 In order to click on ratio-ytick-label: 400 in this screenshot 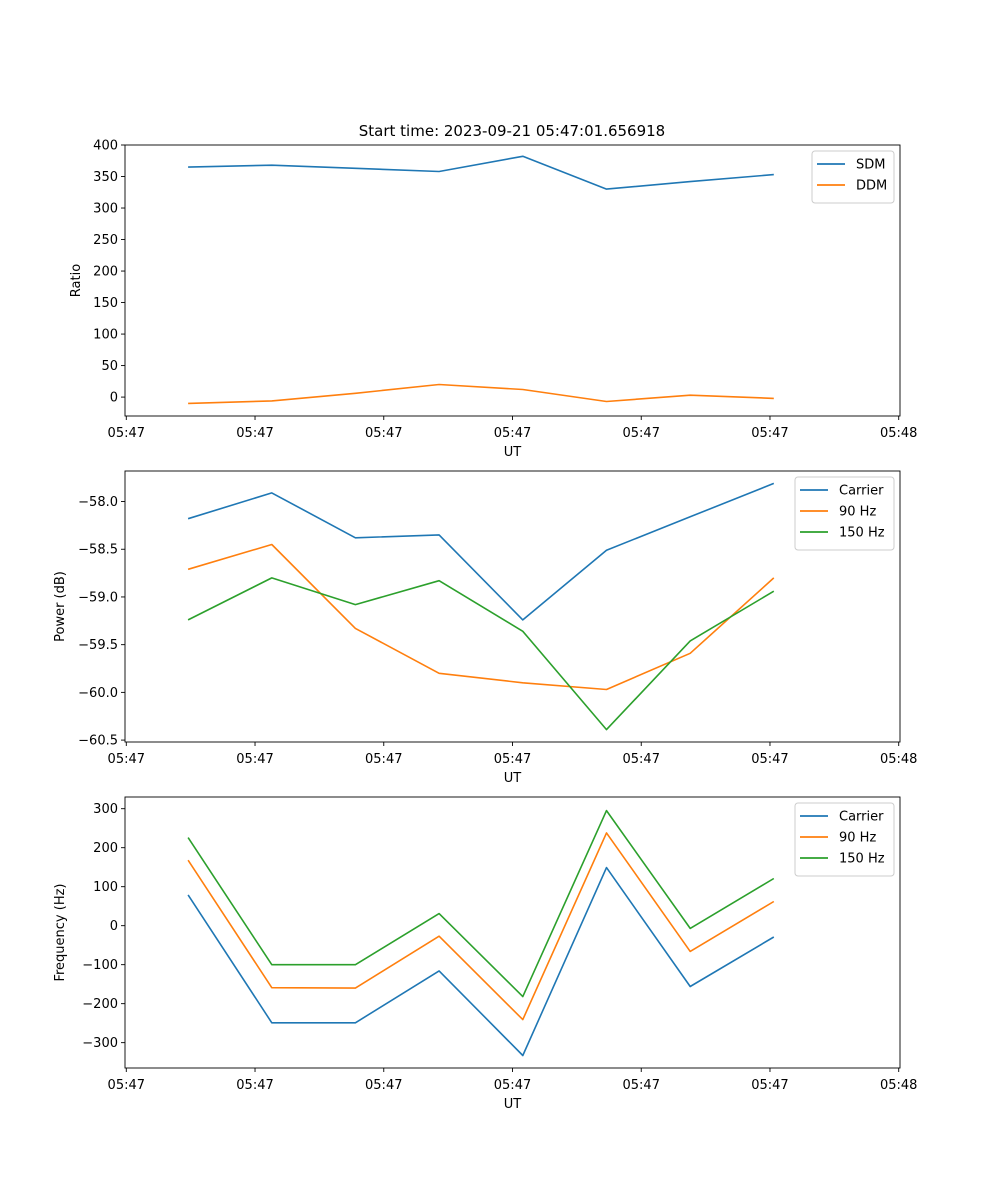, I will do `click(105, 146)`.